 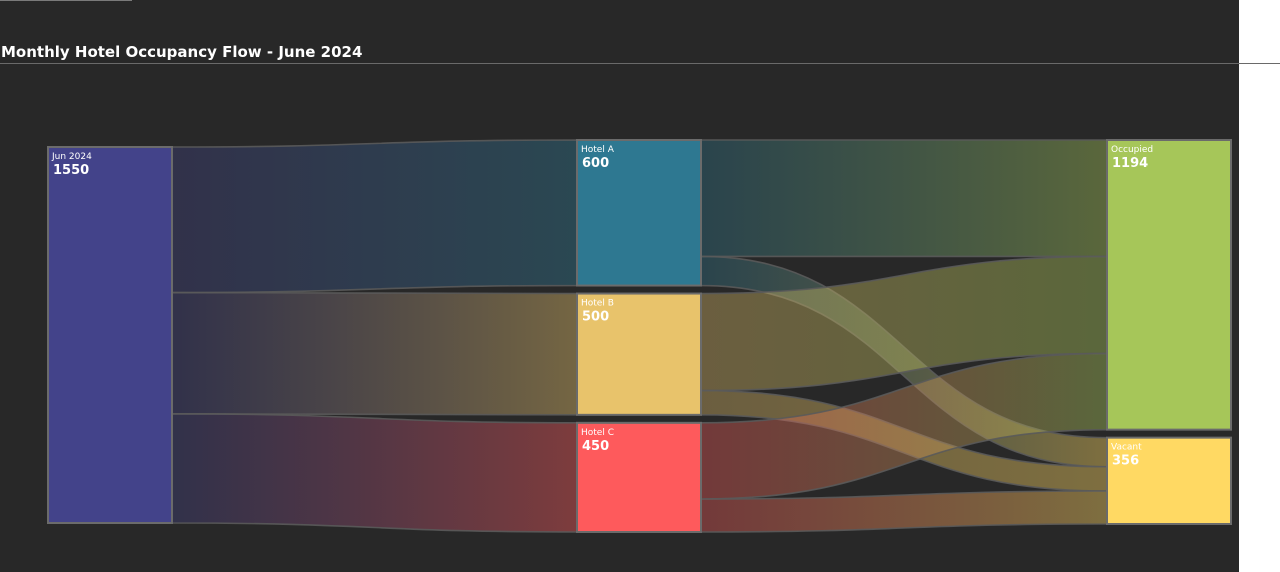 I want to click on node-vacant-value: 356, so click(x=1125, y=461).